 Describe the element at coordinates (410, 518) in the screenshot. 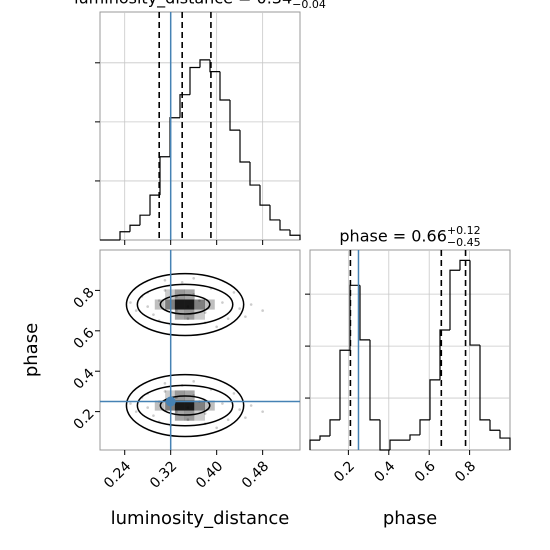

I see `x-axis-label: phase` at that location.